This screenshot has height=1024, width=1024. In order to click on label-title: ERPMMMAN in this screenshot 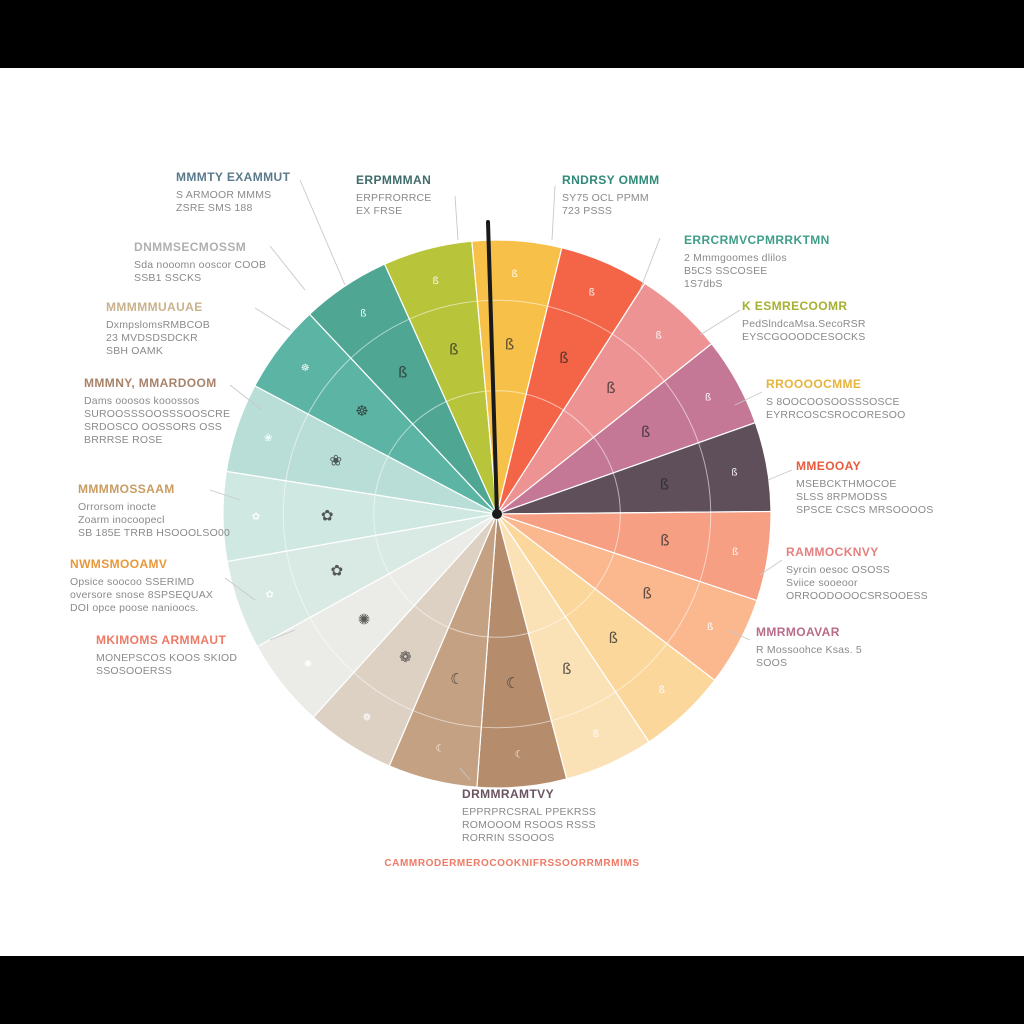, I will do `click(394, 180)`.